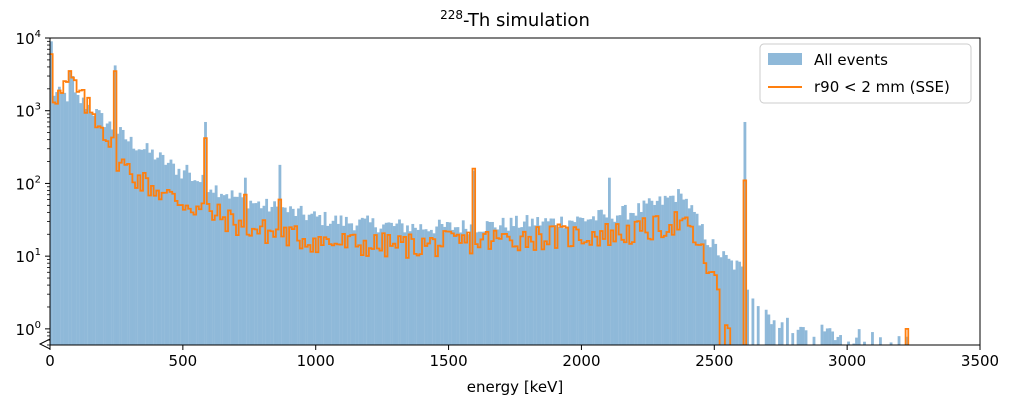 The height and width of the screenshot is (405, 1010). What do you see at coordinates (882, 87) in the screenshot?
I see `legend-label-sse: r90 < 2 mm (SSE)` at bounding box center [882, 87].